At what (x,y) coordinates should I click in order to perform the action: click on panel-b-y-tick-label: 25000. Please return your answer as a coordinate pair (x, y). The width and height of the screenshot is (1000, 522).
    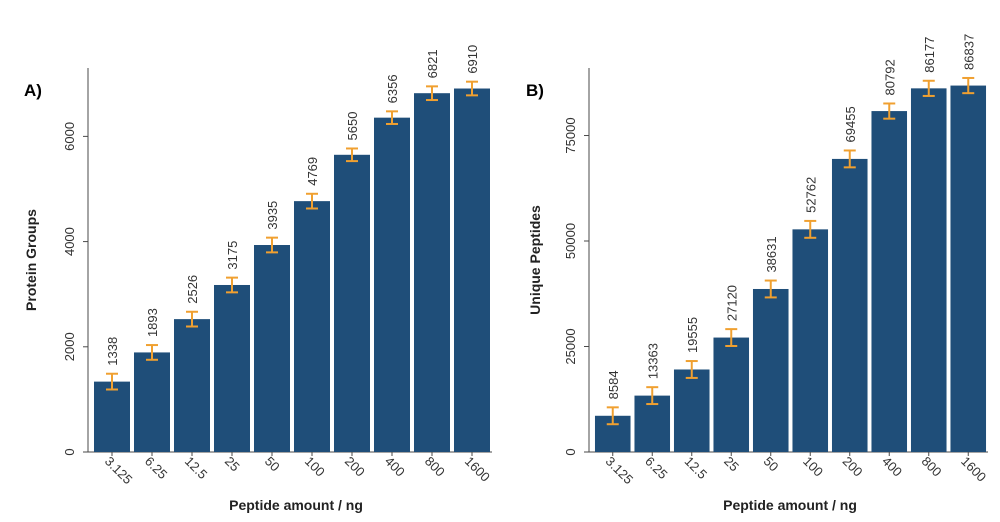
    Looking at the image, I should click on (570, 346).